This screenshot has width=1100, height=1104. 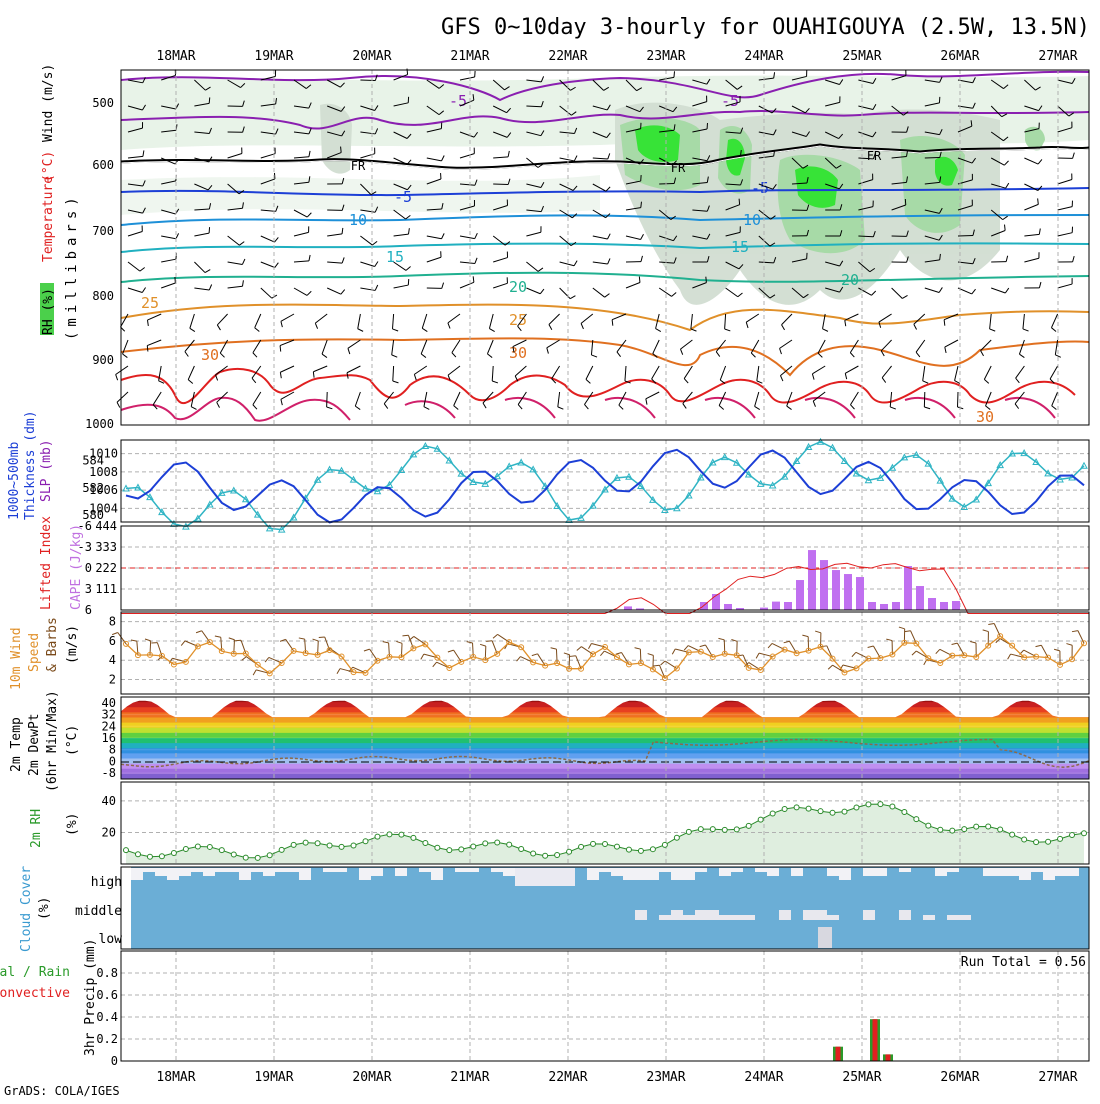 I want to click on pressure-tick: 900, so click(x=103, y=360).